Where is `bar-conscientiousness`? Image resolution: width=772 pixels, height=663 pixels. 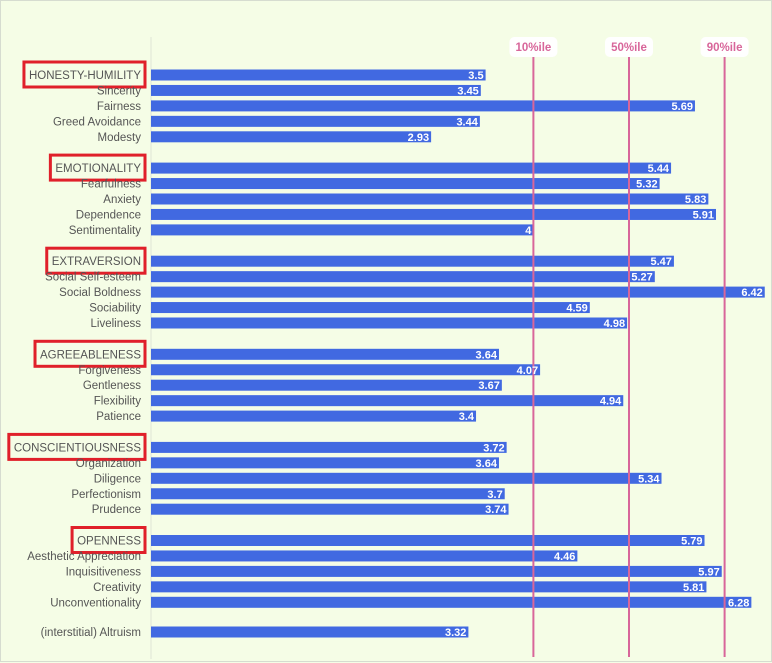
bar-conscientiousness is located at coordinates (329, 447).